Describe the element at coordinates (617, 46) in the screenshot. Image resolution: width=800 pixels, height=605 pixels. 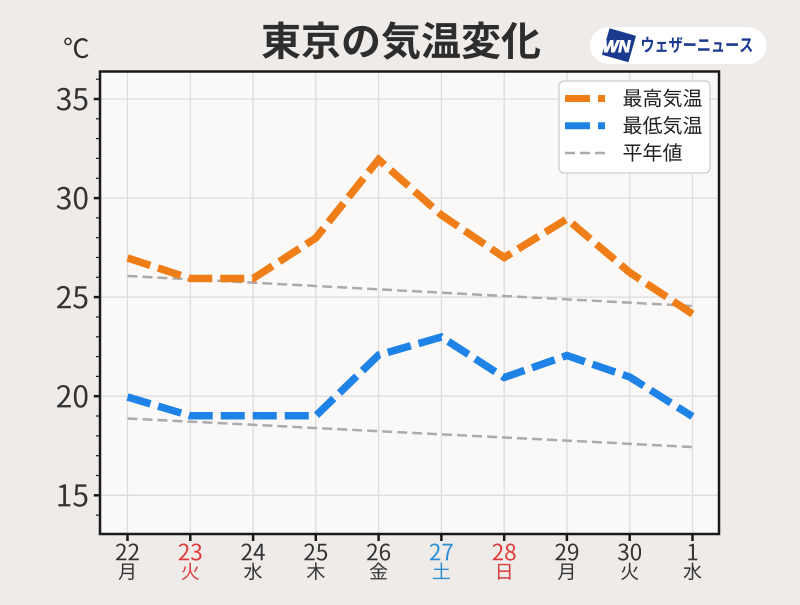
I see `svg-text: WN` at that location.